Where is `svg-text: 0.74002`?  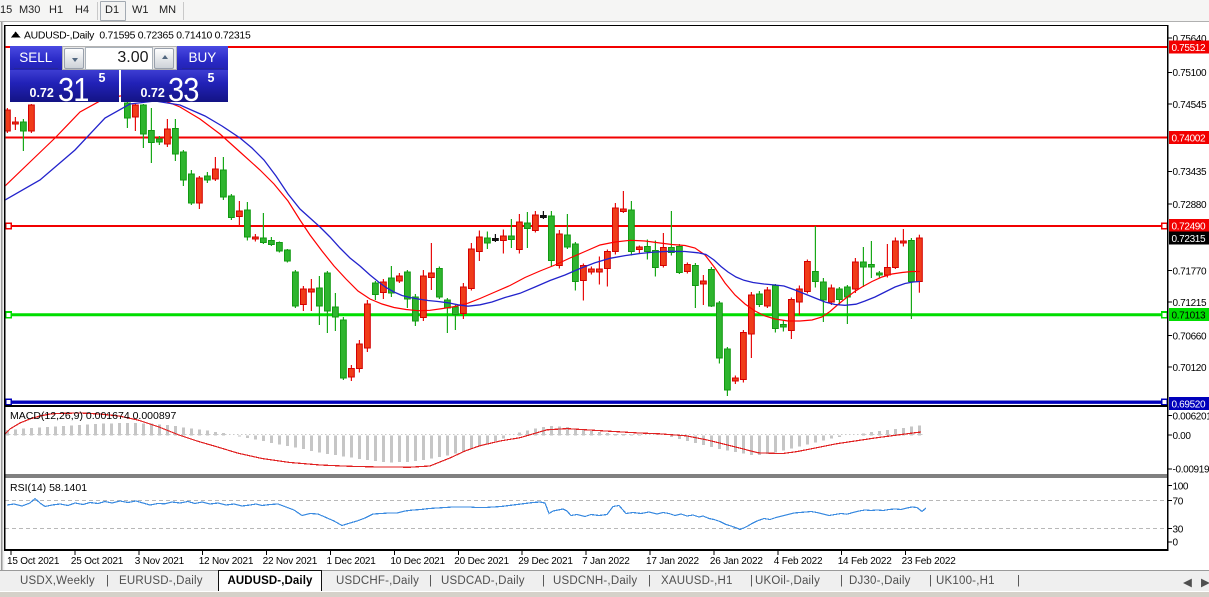
svg-text: 0.74002 is located at coordinates (1189, 138).